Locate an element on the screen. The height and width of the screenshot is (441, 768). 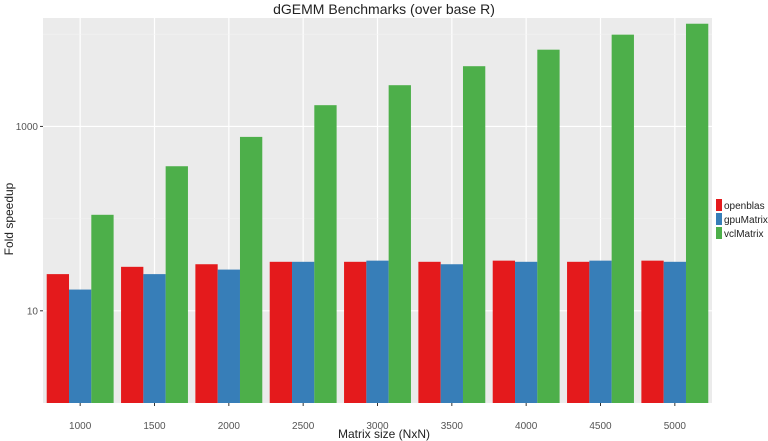
legend: openblas gpuMatrix vclMatrix is located at coordinates (742, 219).